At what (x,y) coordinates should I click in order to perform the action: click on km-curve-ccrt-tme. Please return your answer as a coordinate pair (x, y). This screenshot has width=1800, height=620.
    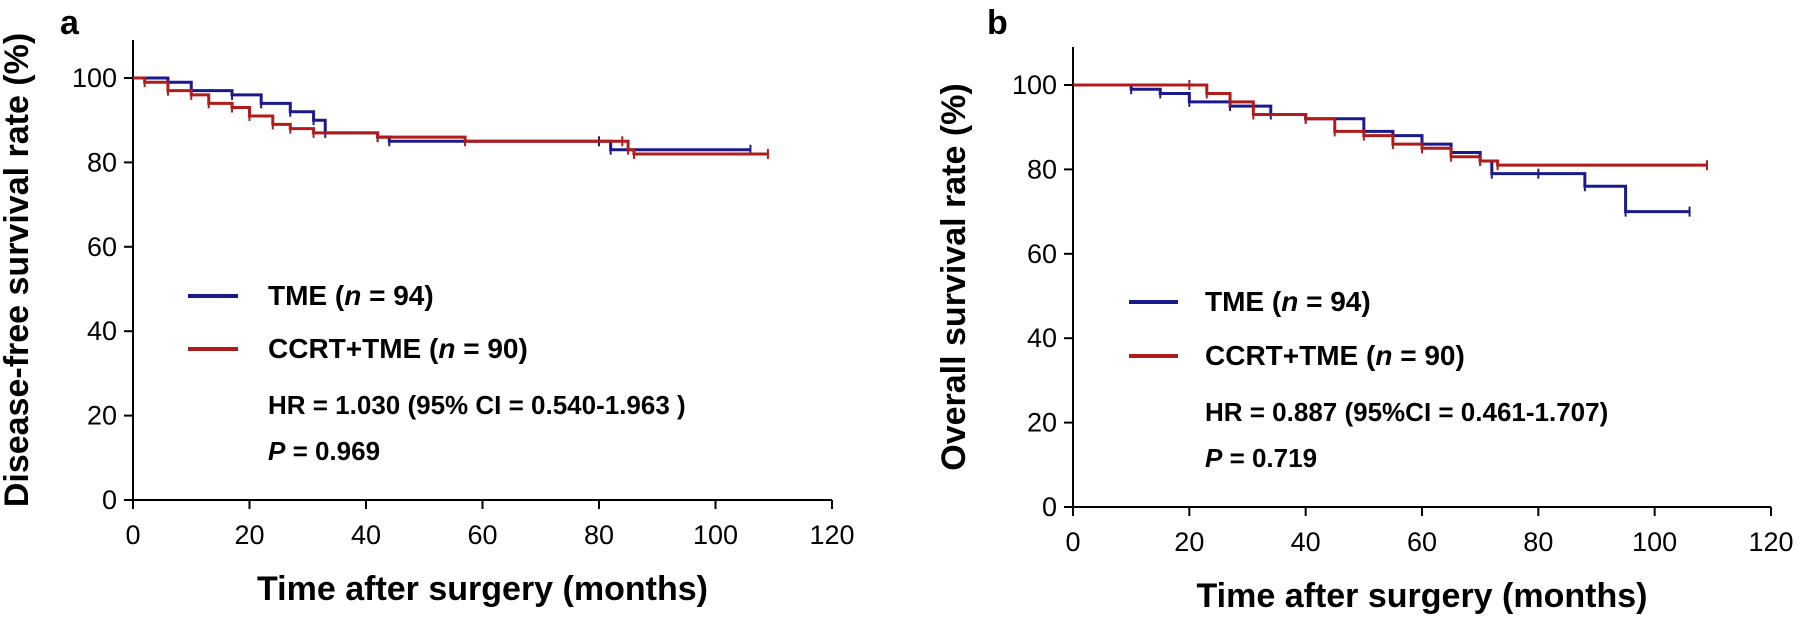
    Looking at the image, I should click on (1390, 125).